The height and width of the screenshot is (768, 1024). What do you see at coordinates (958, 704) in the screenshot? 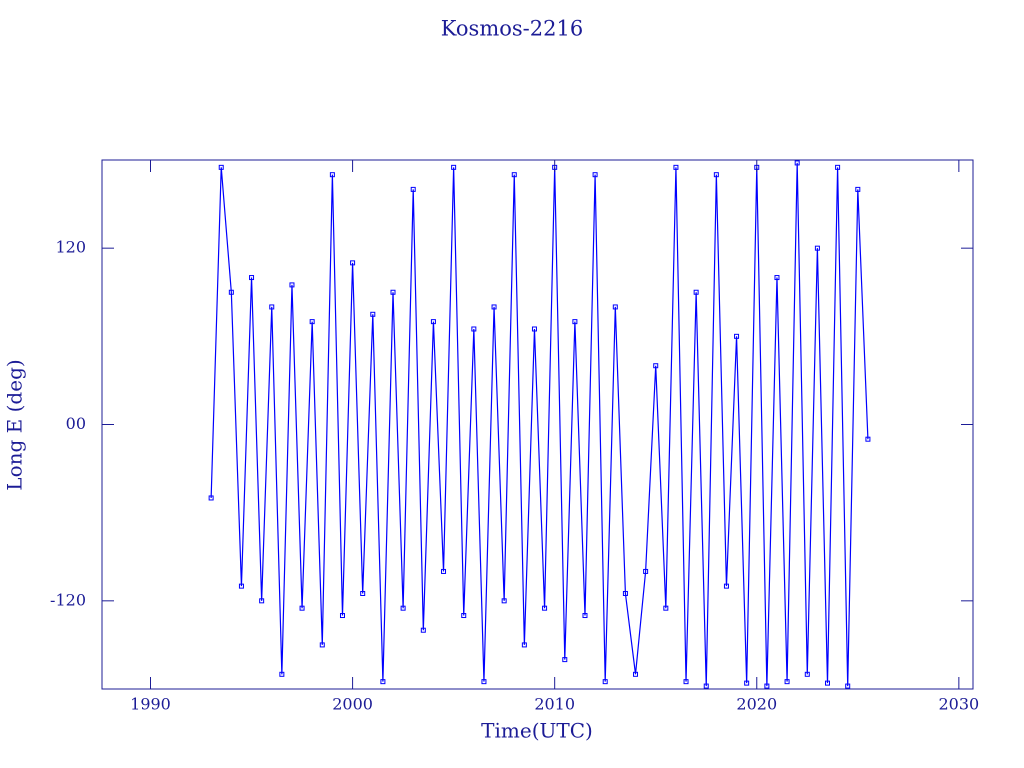
I see `x-tick-label: 2030` at bounding box center [958, 704].